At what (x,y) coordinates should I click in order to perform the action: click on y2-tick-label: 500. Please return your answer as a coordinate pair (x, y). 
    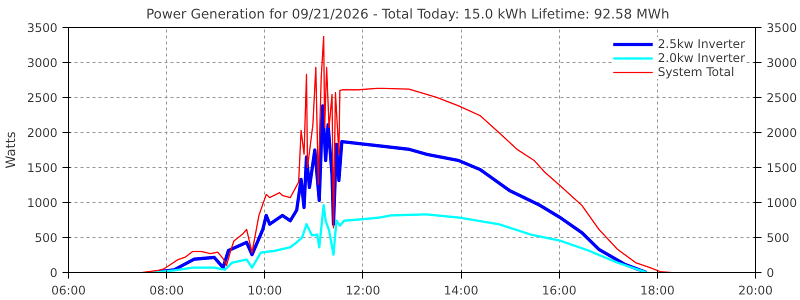
    Looking at the image, I should click on (778, 238).